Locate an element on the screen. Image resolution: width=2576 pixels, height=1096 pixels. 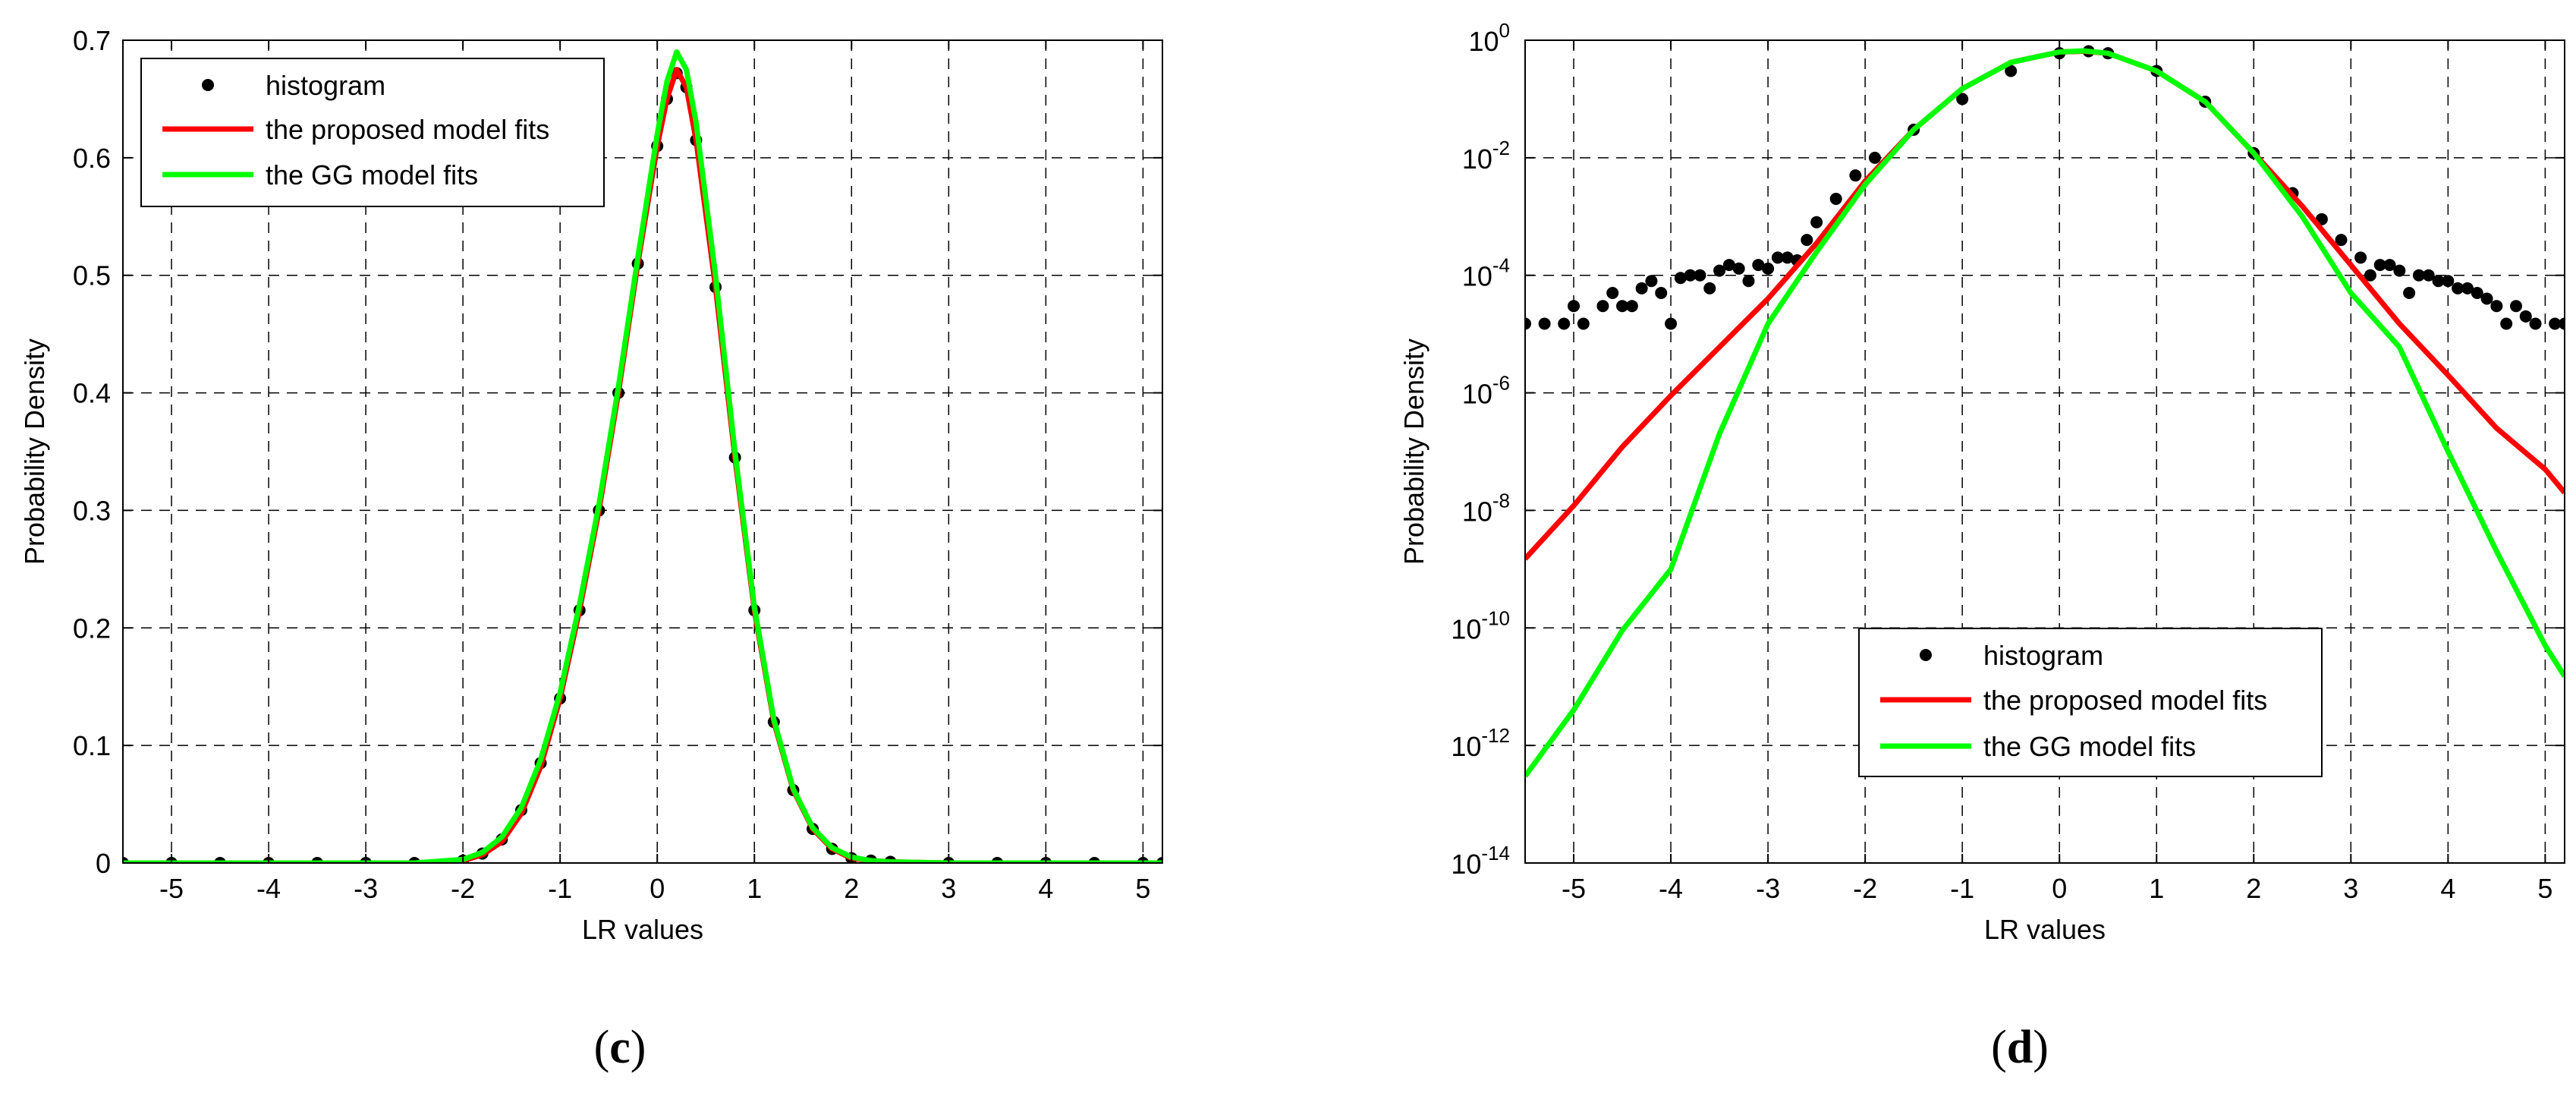
c-xtick-label: 2 is located at coordinates (851, 888).